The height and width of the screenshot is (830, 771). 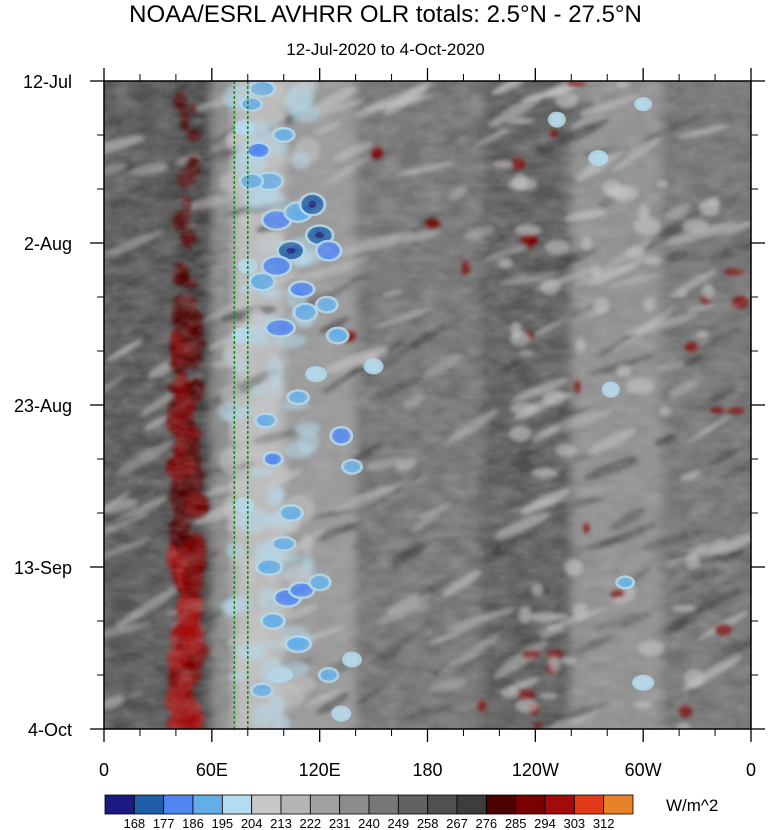 What do you see at coordinates (545, 823) in the screenshot?
I see `colorbar-label: 294` at bounding box center [545, 823].